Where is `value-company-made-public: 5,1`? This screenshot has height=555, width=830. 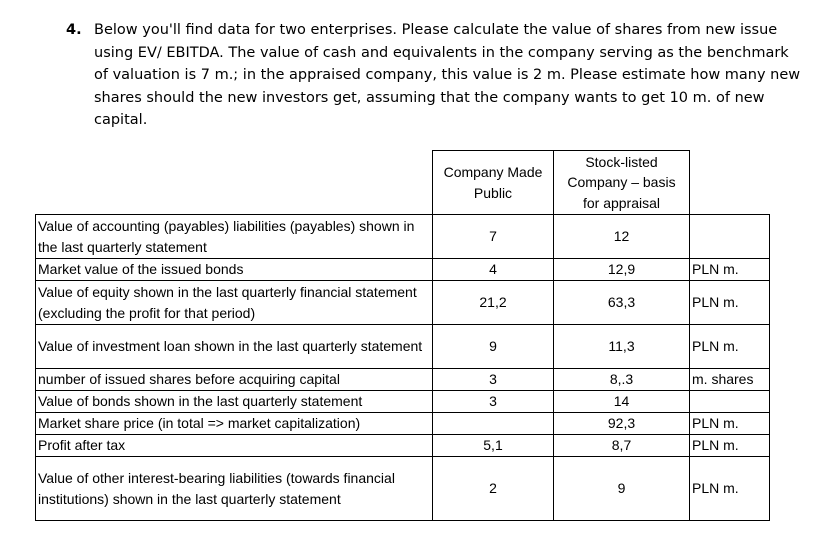 value-company-made-public: 5,1 is located at coordinates (492, 445).